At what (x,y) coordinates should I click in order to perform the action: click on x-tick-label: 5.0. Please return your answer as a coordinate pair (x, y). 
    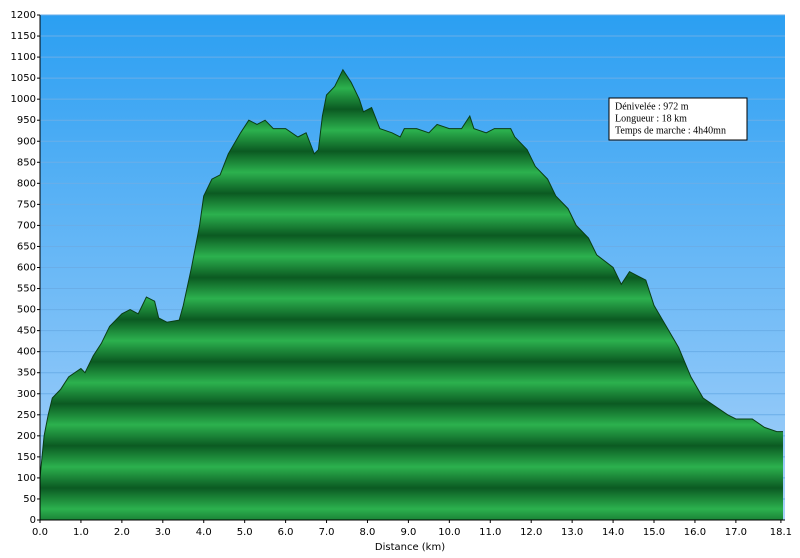
    Looking at the image, I should click on (245, 532).